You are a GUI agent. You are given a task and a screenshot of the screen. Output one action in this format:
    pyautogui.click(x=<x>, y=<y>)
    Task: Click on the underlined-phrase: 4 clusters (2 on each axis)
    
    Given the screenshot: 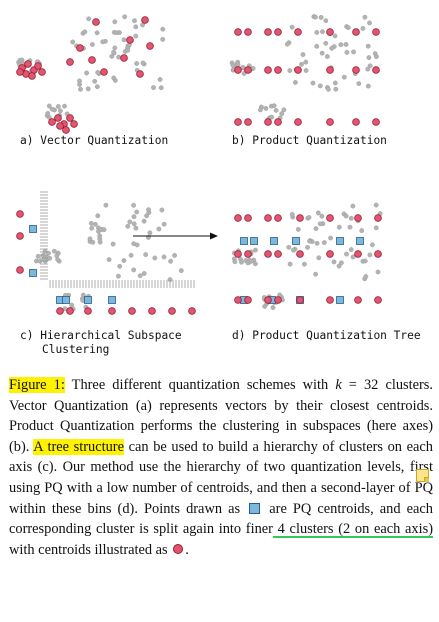 What is the action you would take?
    pyautogui.click(x=353, y=529)
    